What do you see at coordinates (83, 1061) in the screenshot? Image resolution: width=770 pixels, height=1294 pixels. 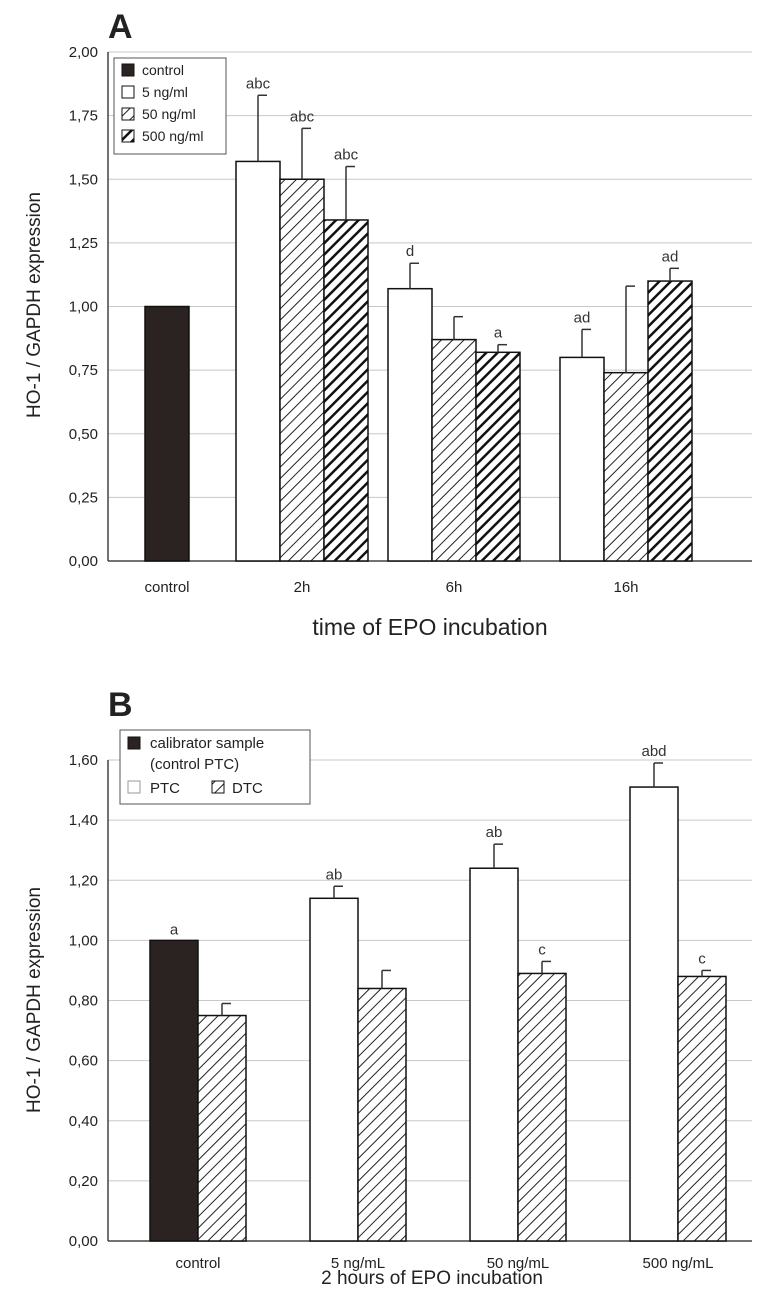 I see `y-tick-label: 0,60` at bounding box center [83, 1061].